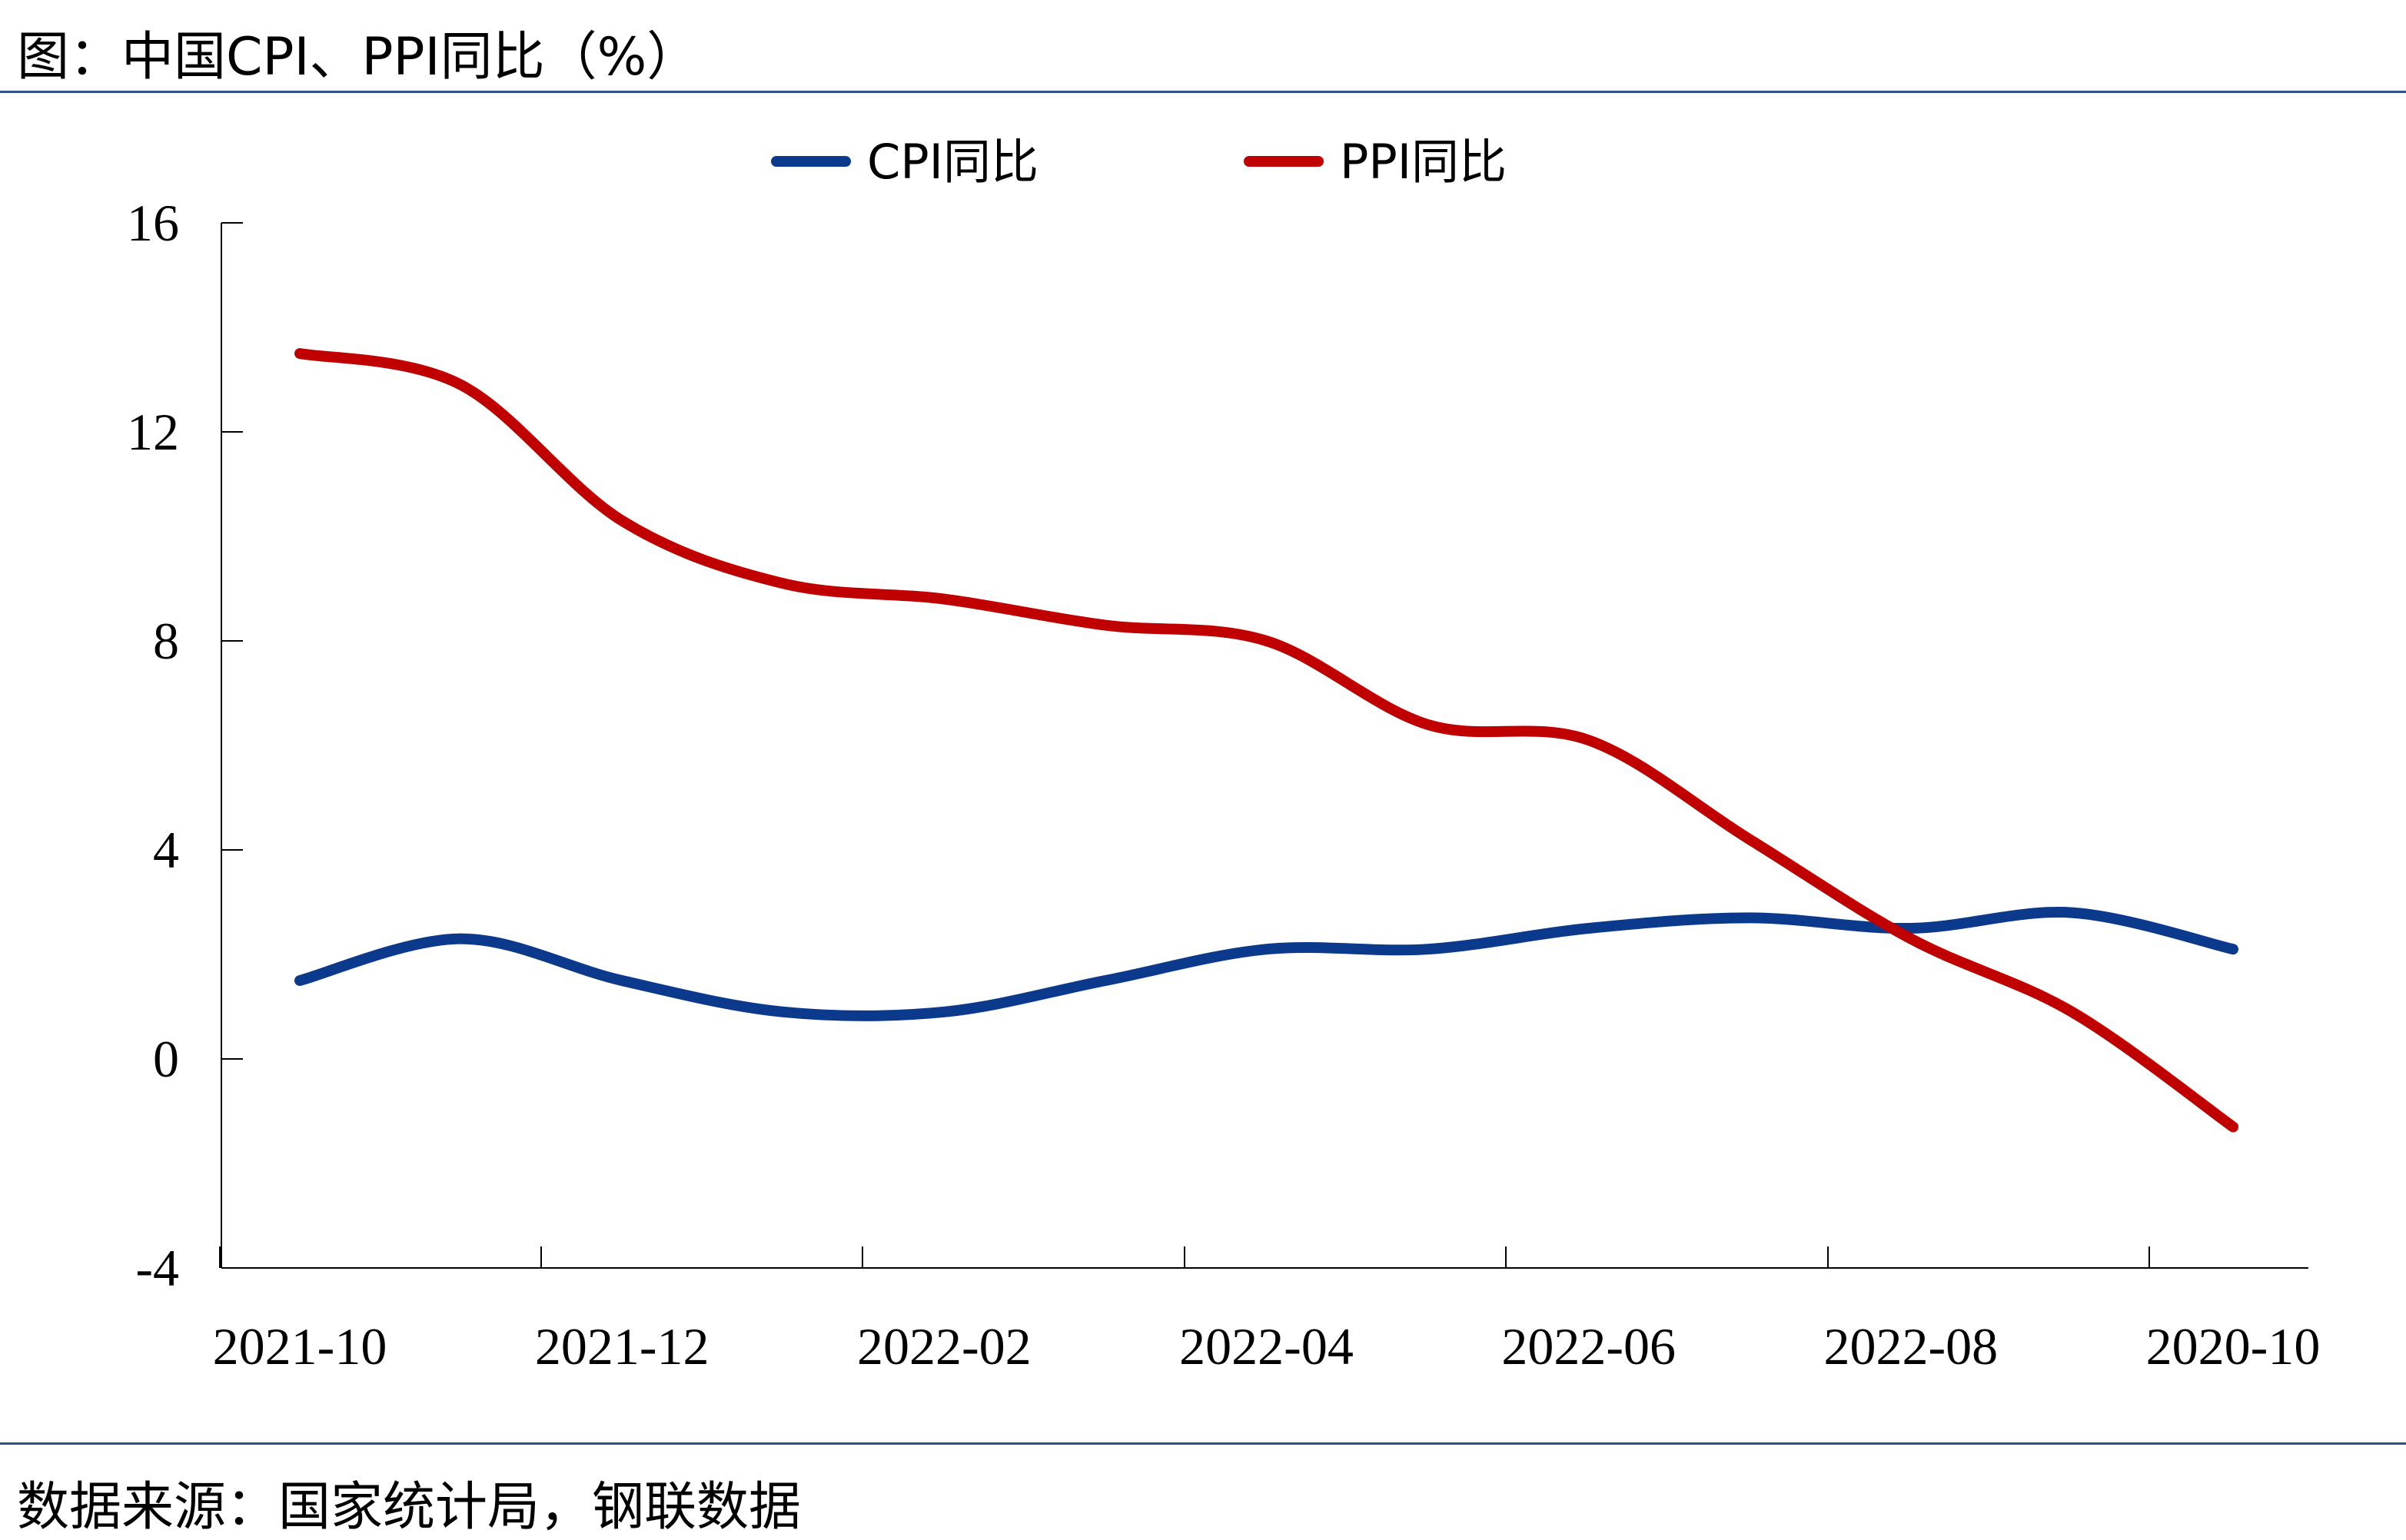 The height and width of the screenshot is (1540, 2406). I want to click on legend: CPI同比 PPI同比, so click(1139, 162).